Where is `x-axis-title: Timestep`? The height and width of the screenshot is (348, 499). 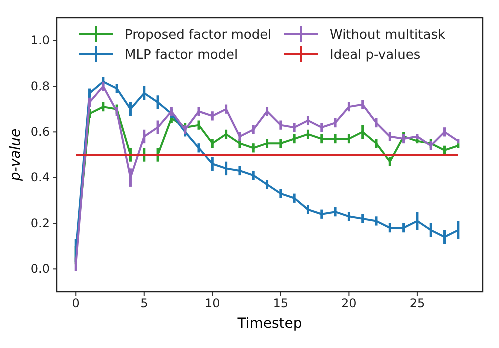 x-axis-title: Timestep is located at coordinates (269, 324).